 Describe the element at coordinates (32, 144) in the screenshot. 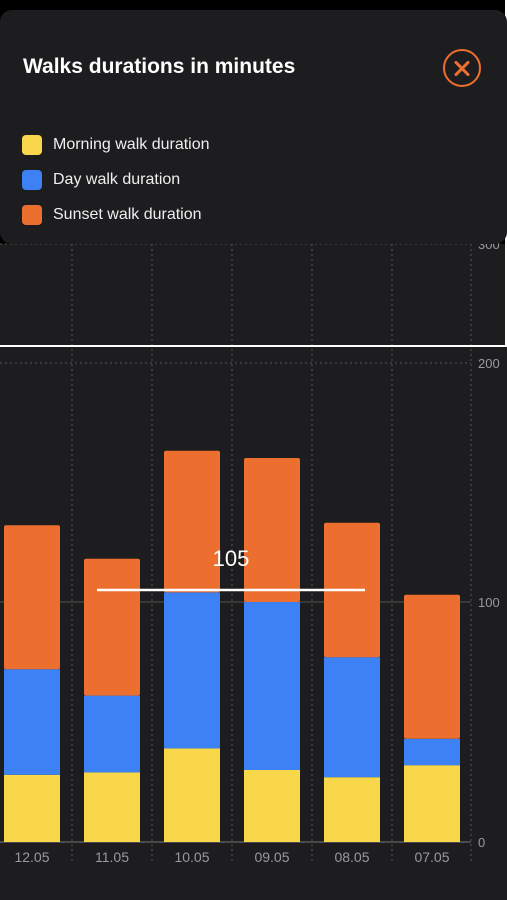

I see `legend-swatch-morning` at that location.